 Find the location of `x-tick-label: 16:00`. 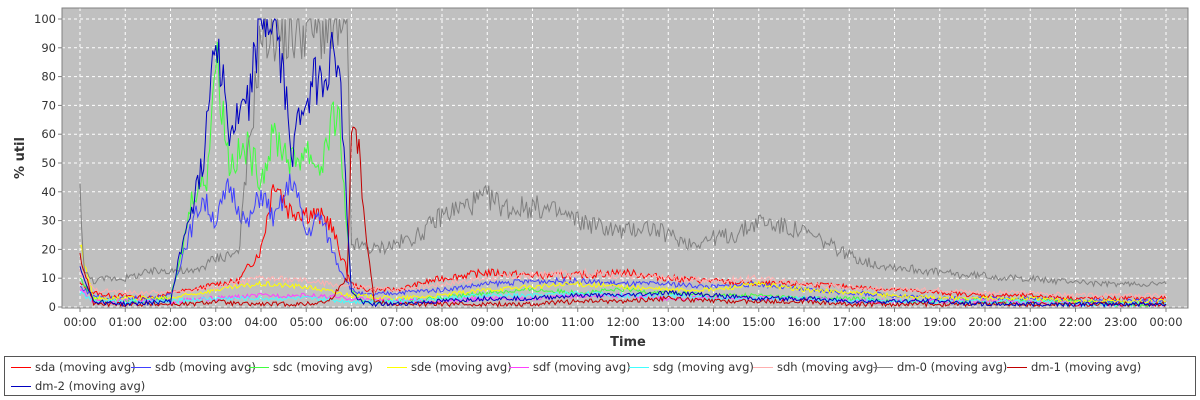

x-tick-label: 16:00 is located at coordinates (803, 322).